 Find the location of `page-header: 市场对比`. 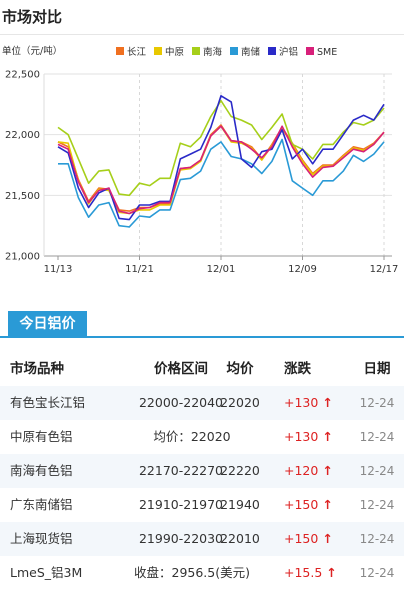

page-header: 市场对比 is located at coordinates (202, 17).